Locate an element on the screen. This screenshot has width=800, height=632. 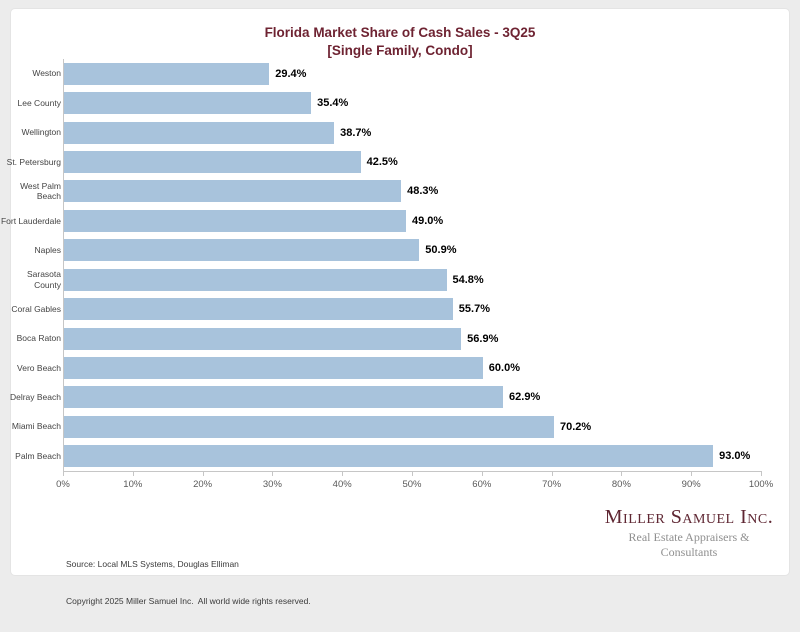
chart-row: 50.9% is located at coordinates (413, 250).